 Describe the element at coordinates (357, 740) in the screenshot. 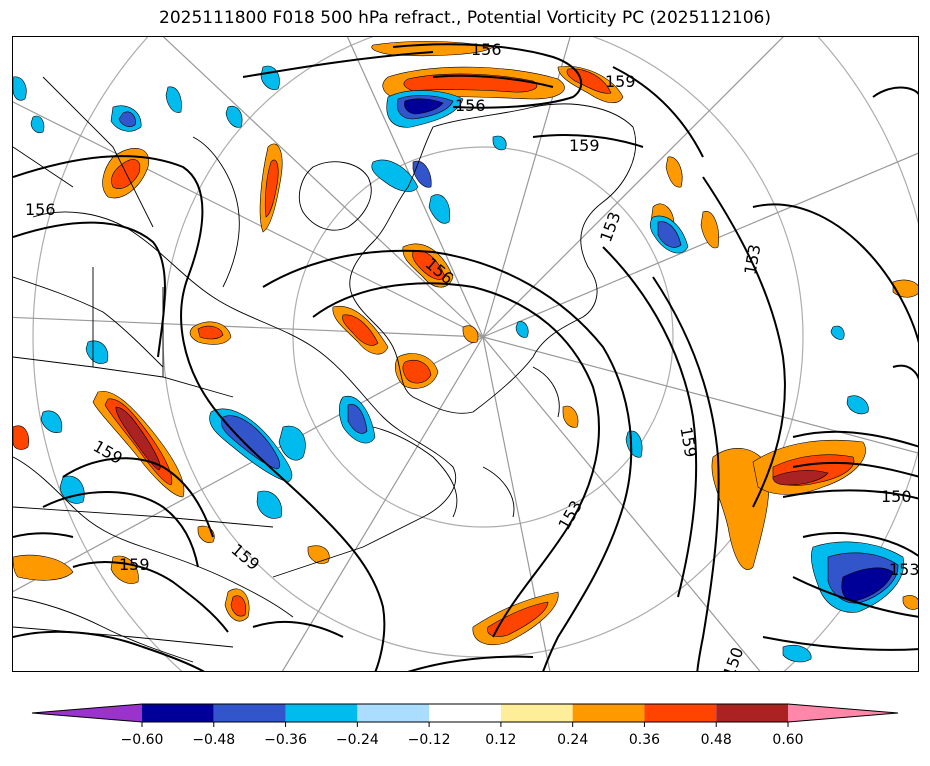

I see `colorbar-tick-label: −0.24` at that location.